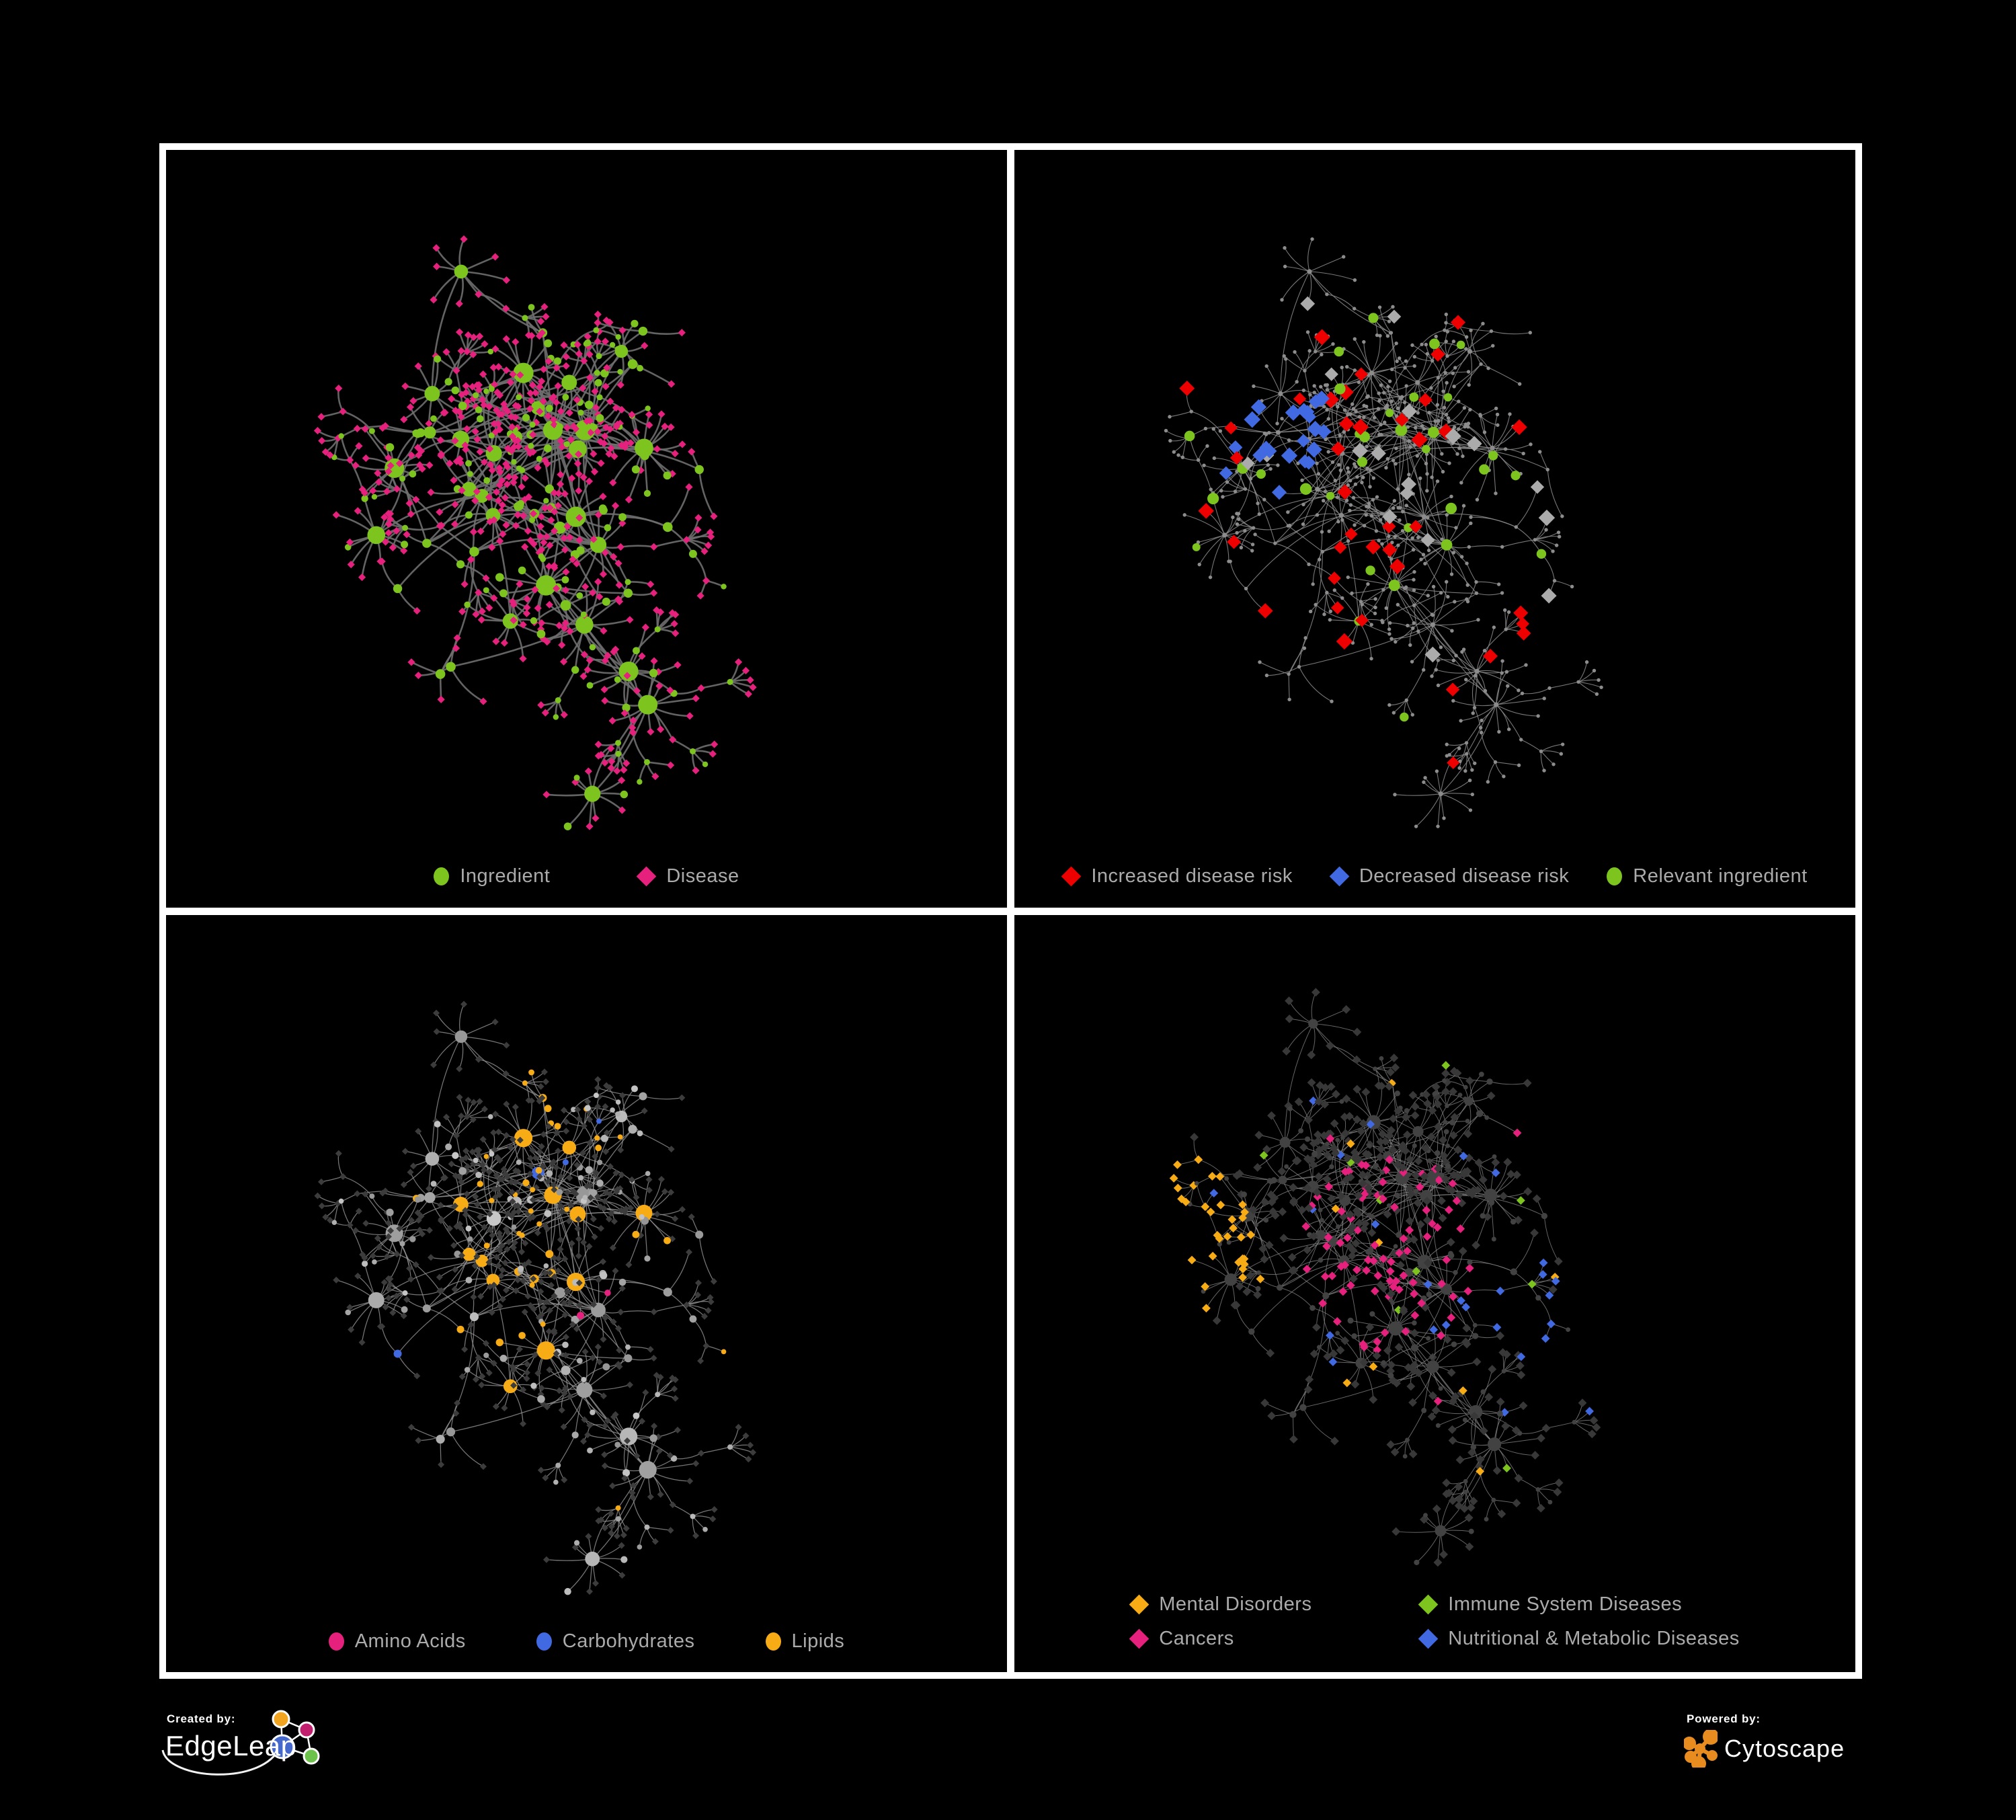  Describe the element at coordinates (628, 1641) in the screenshot. I see `legend-label: Carbohydrates` at that location.